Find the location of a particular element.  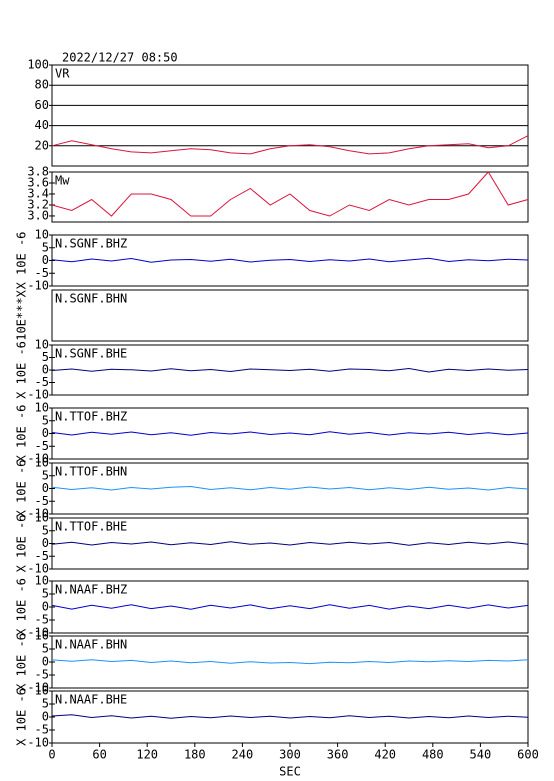

panel-label: N.TTOF.BHE is located at coordinates (91, 527).